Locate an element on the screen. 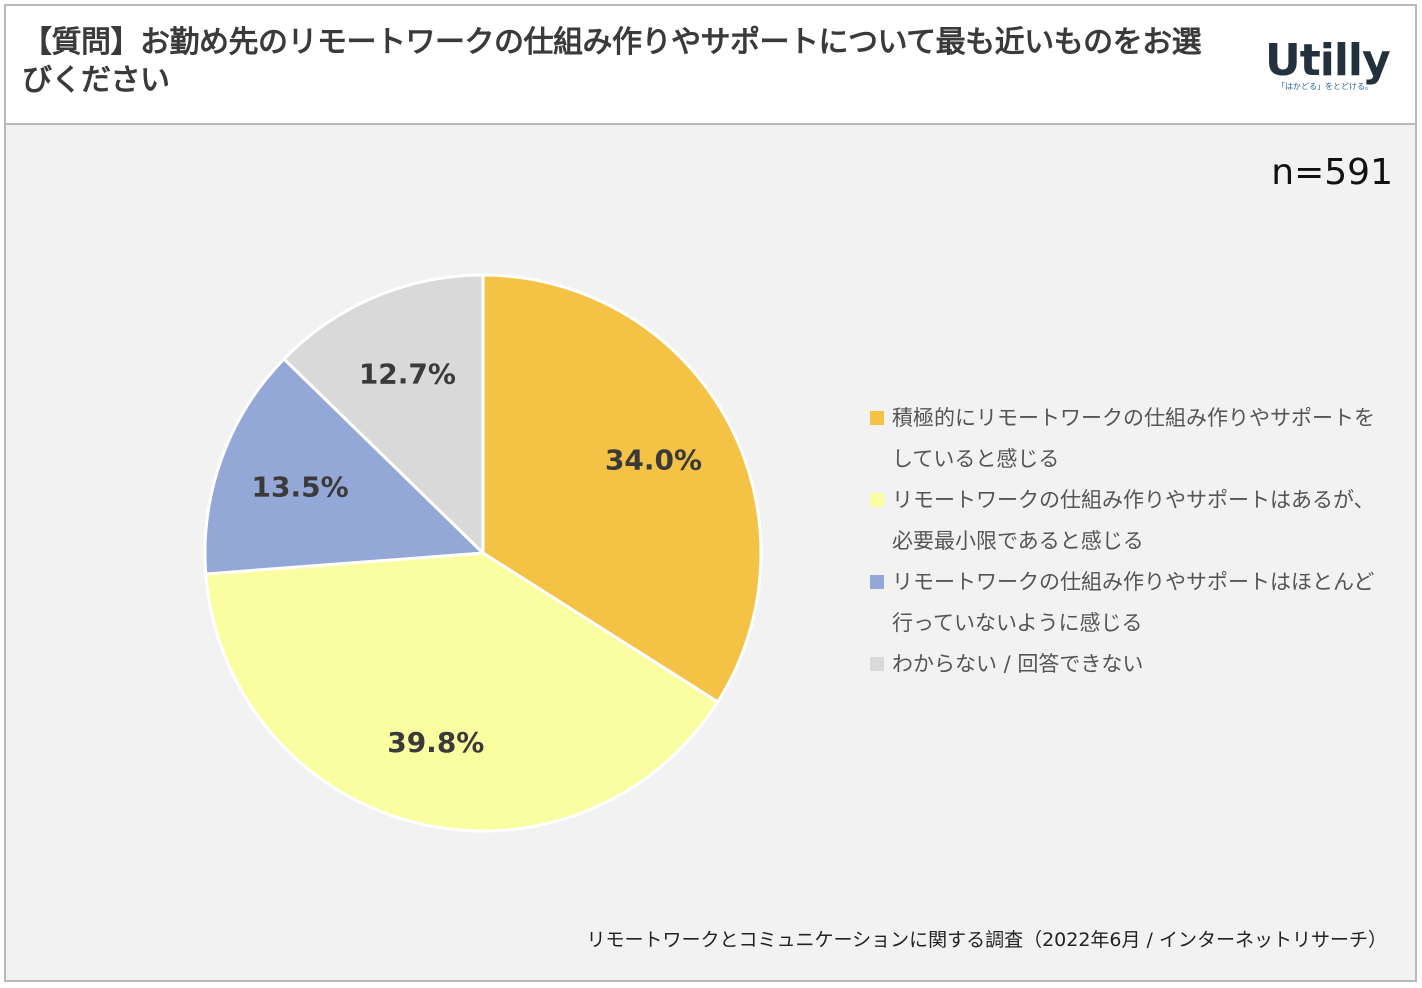  legend-item-unknown: わからない / 回答できない is located at coordinates (1128, 664).